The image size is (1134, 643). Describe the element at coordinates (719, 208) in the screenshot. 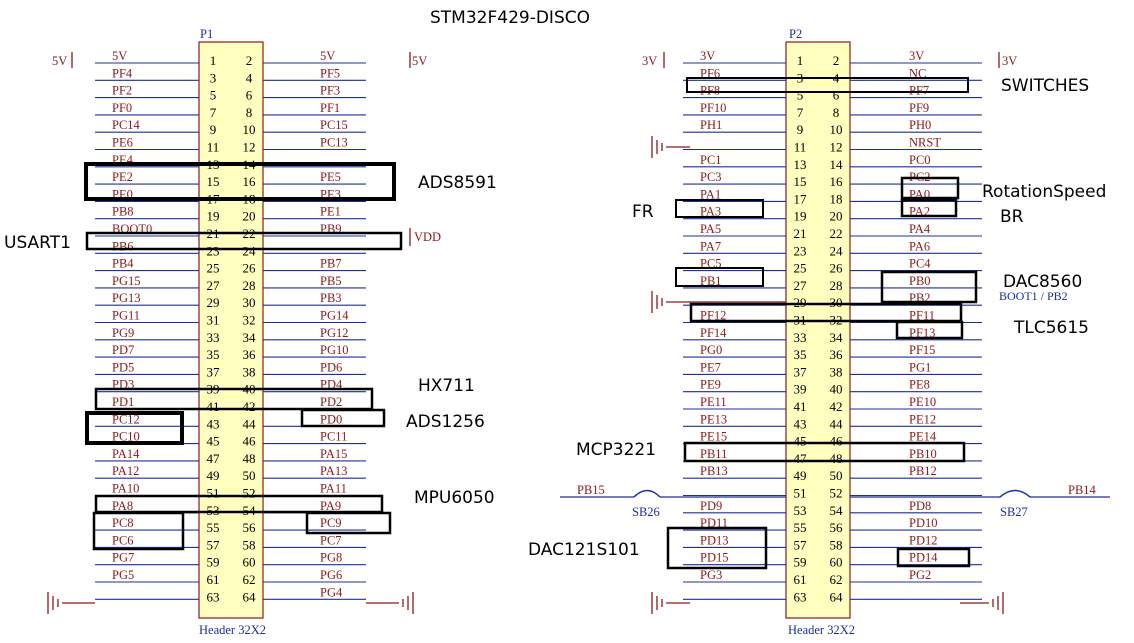

I see `box-fr` at that location.